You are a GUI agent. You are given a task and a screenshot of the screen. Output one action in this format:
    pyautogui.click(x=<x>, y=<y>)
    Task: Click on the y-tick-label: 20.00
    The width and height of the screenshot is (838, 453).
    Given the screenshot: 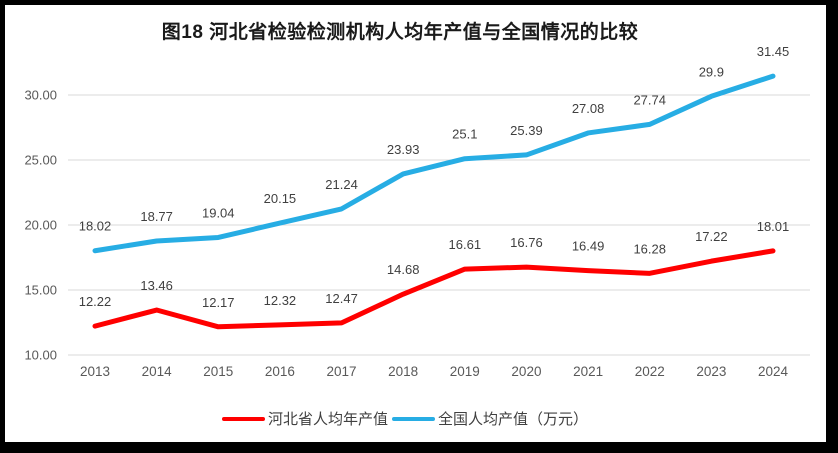 What is the action you would take?
    pyautogui.click(x=40, y=225)
    